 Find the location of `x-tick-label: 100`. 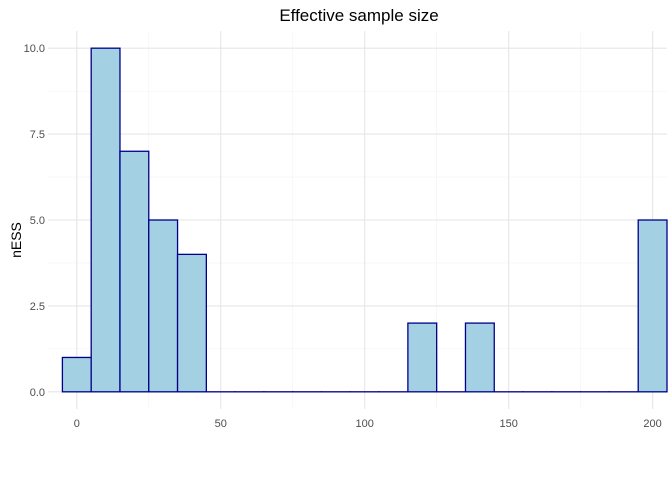

x-tick-label: 100 is located at coordinates (365, 424).